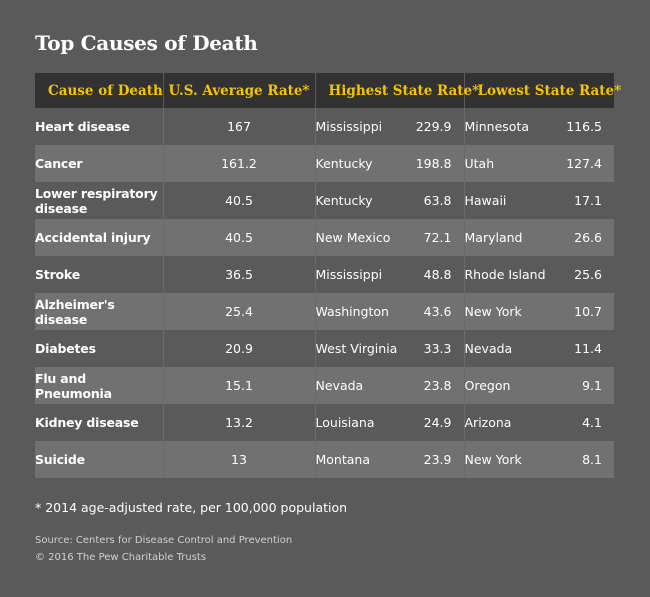 Image resolution: width=650 pixels, height=597 pixels. Describe the element at coordinates (584, 126) in the screenshot. I see `lowest-state-rate: 116.5` at that location.